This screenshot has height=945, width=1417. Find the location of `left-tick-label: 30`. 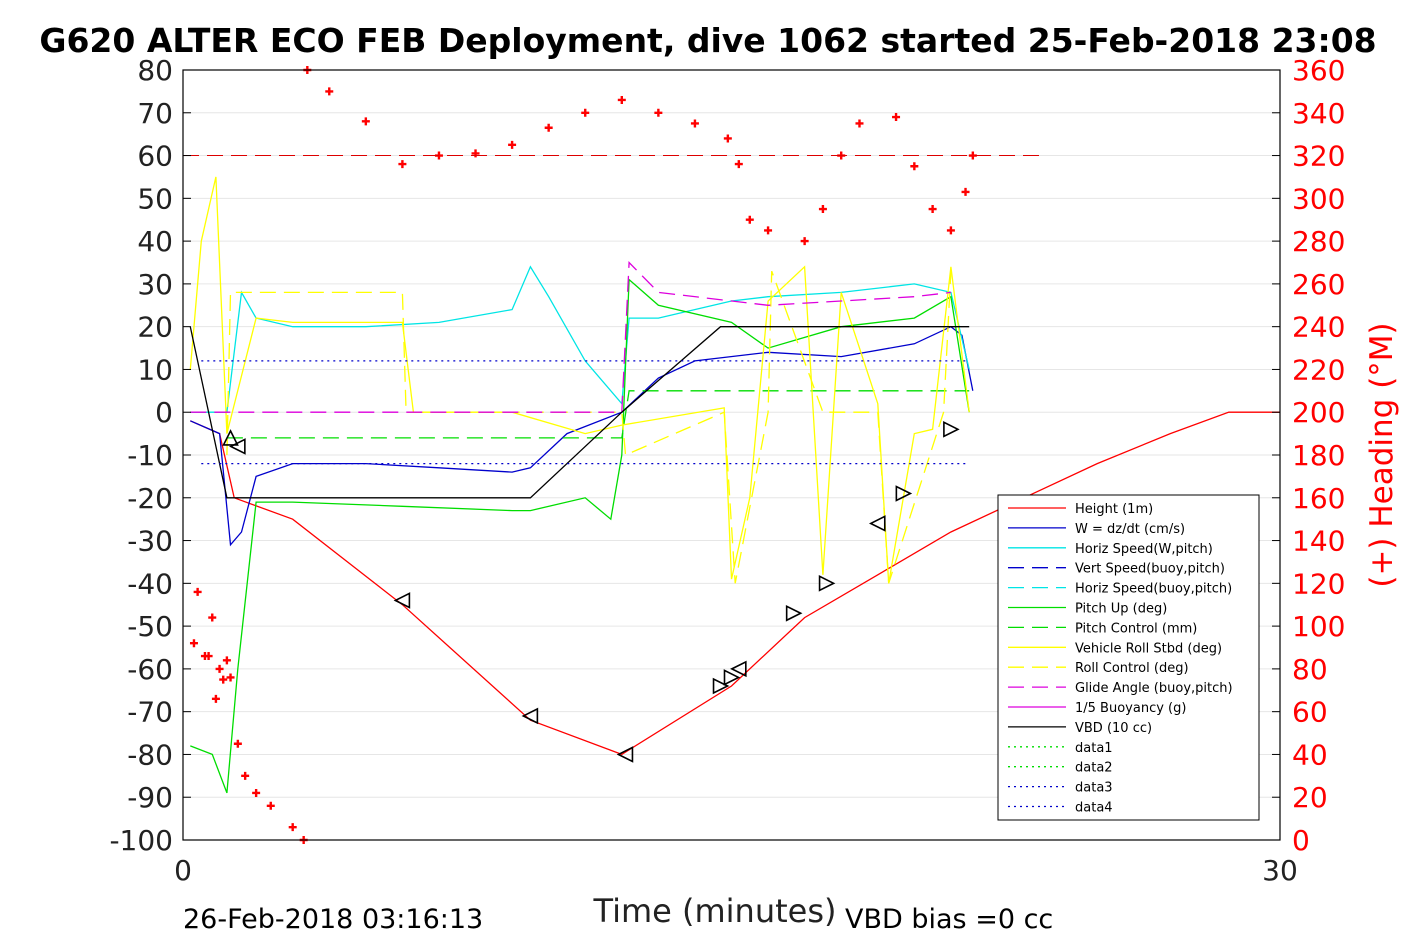

left-tick-label: 30 is located at coordinates (155, 284).